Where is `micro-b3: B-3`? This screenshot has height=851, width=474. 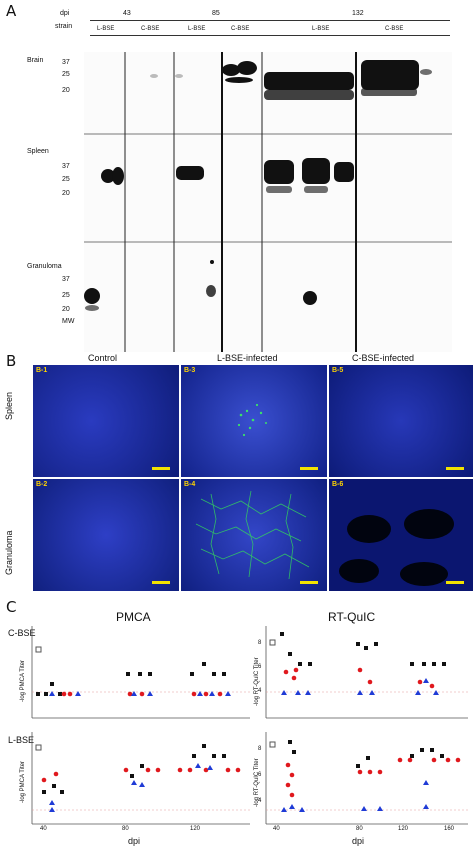 micro-b3: B-3 is located at coordinates (254, 421).